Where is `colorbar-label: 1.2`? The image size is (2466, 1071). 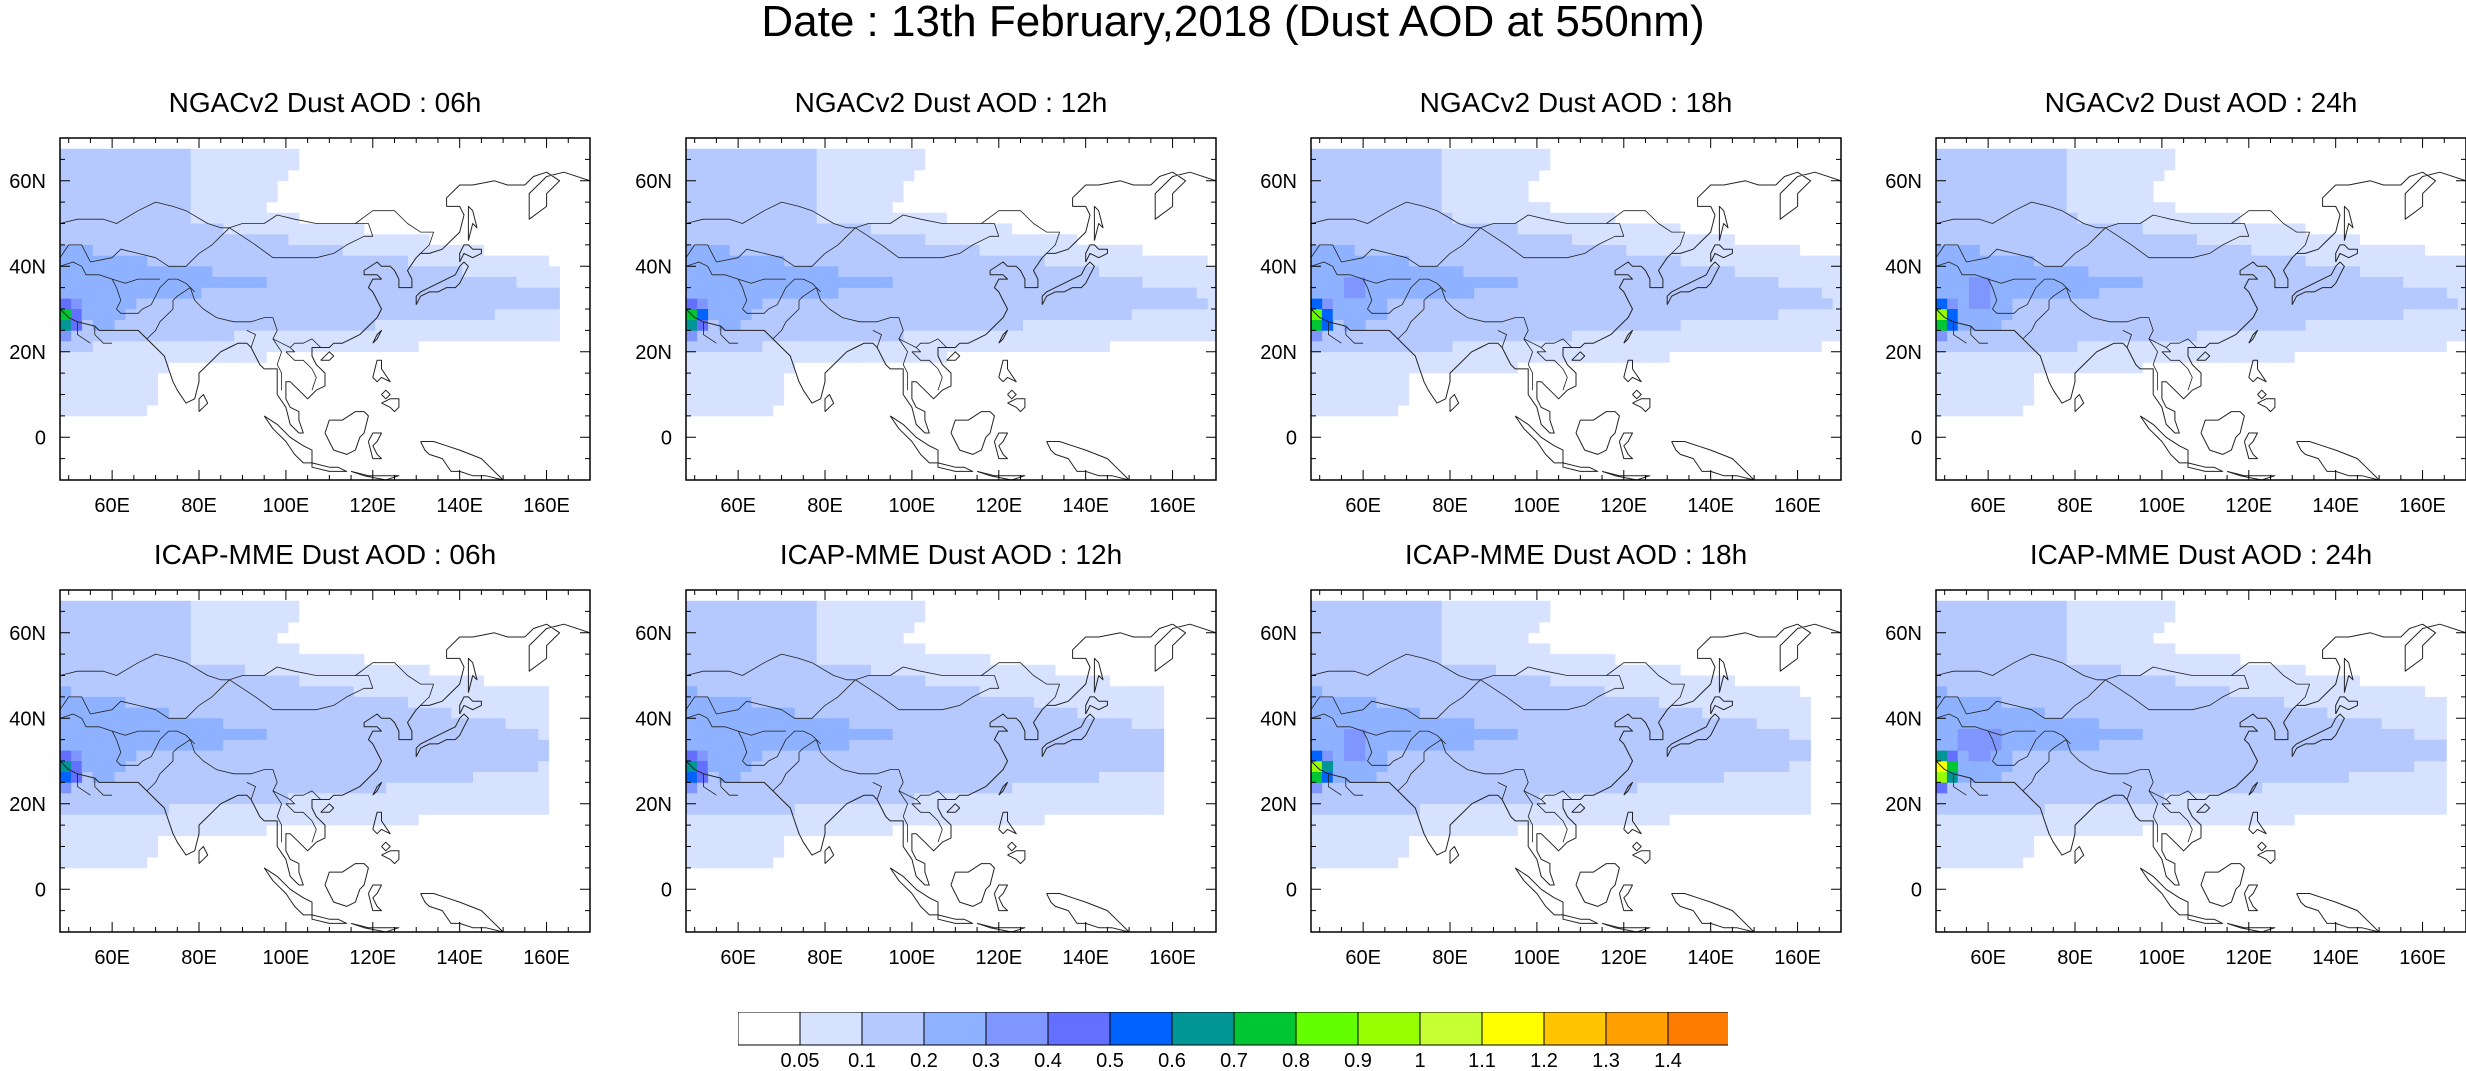
colorbar-label: 1.2 is located at coordinates (1544, 1060).